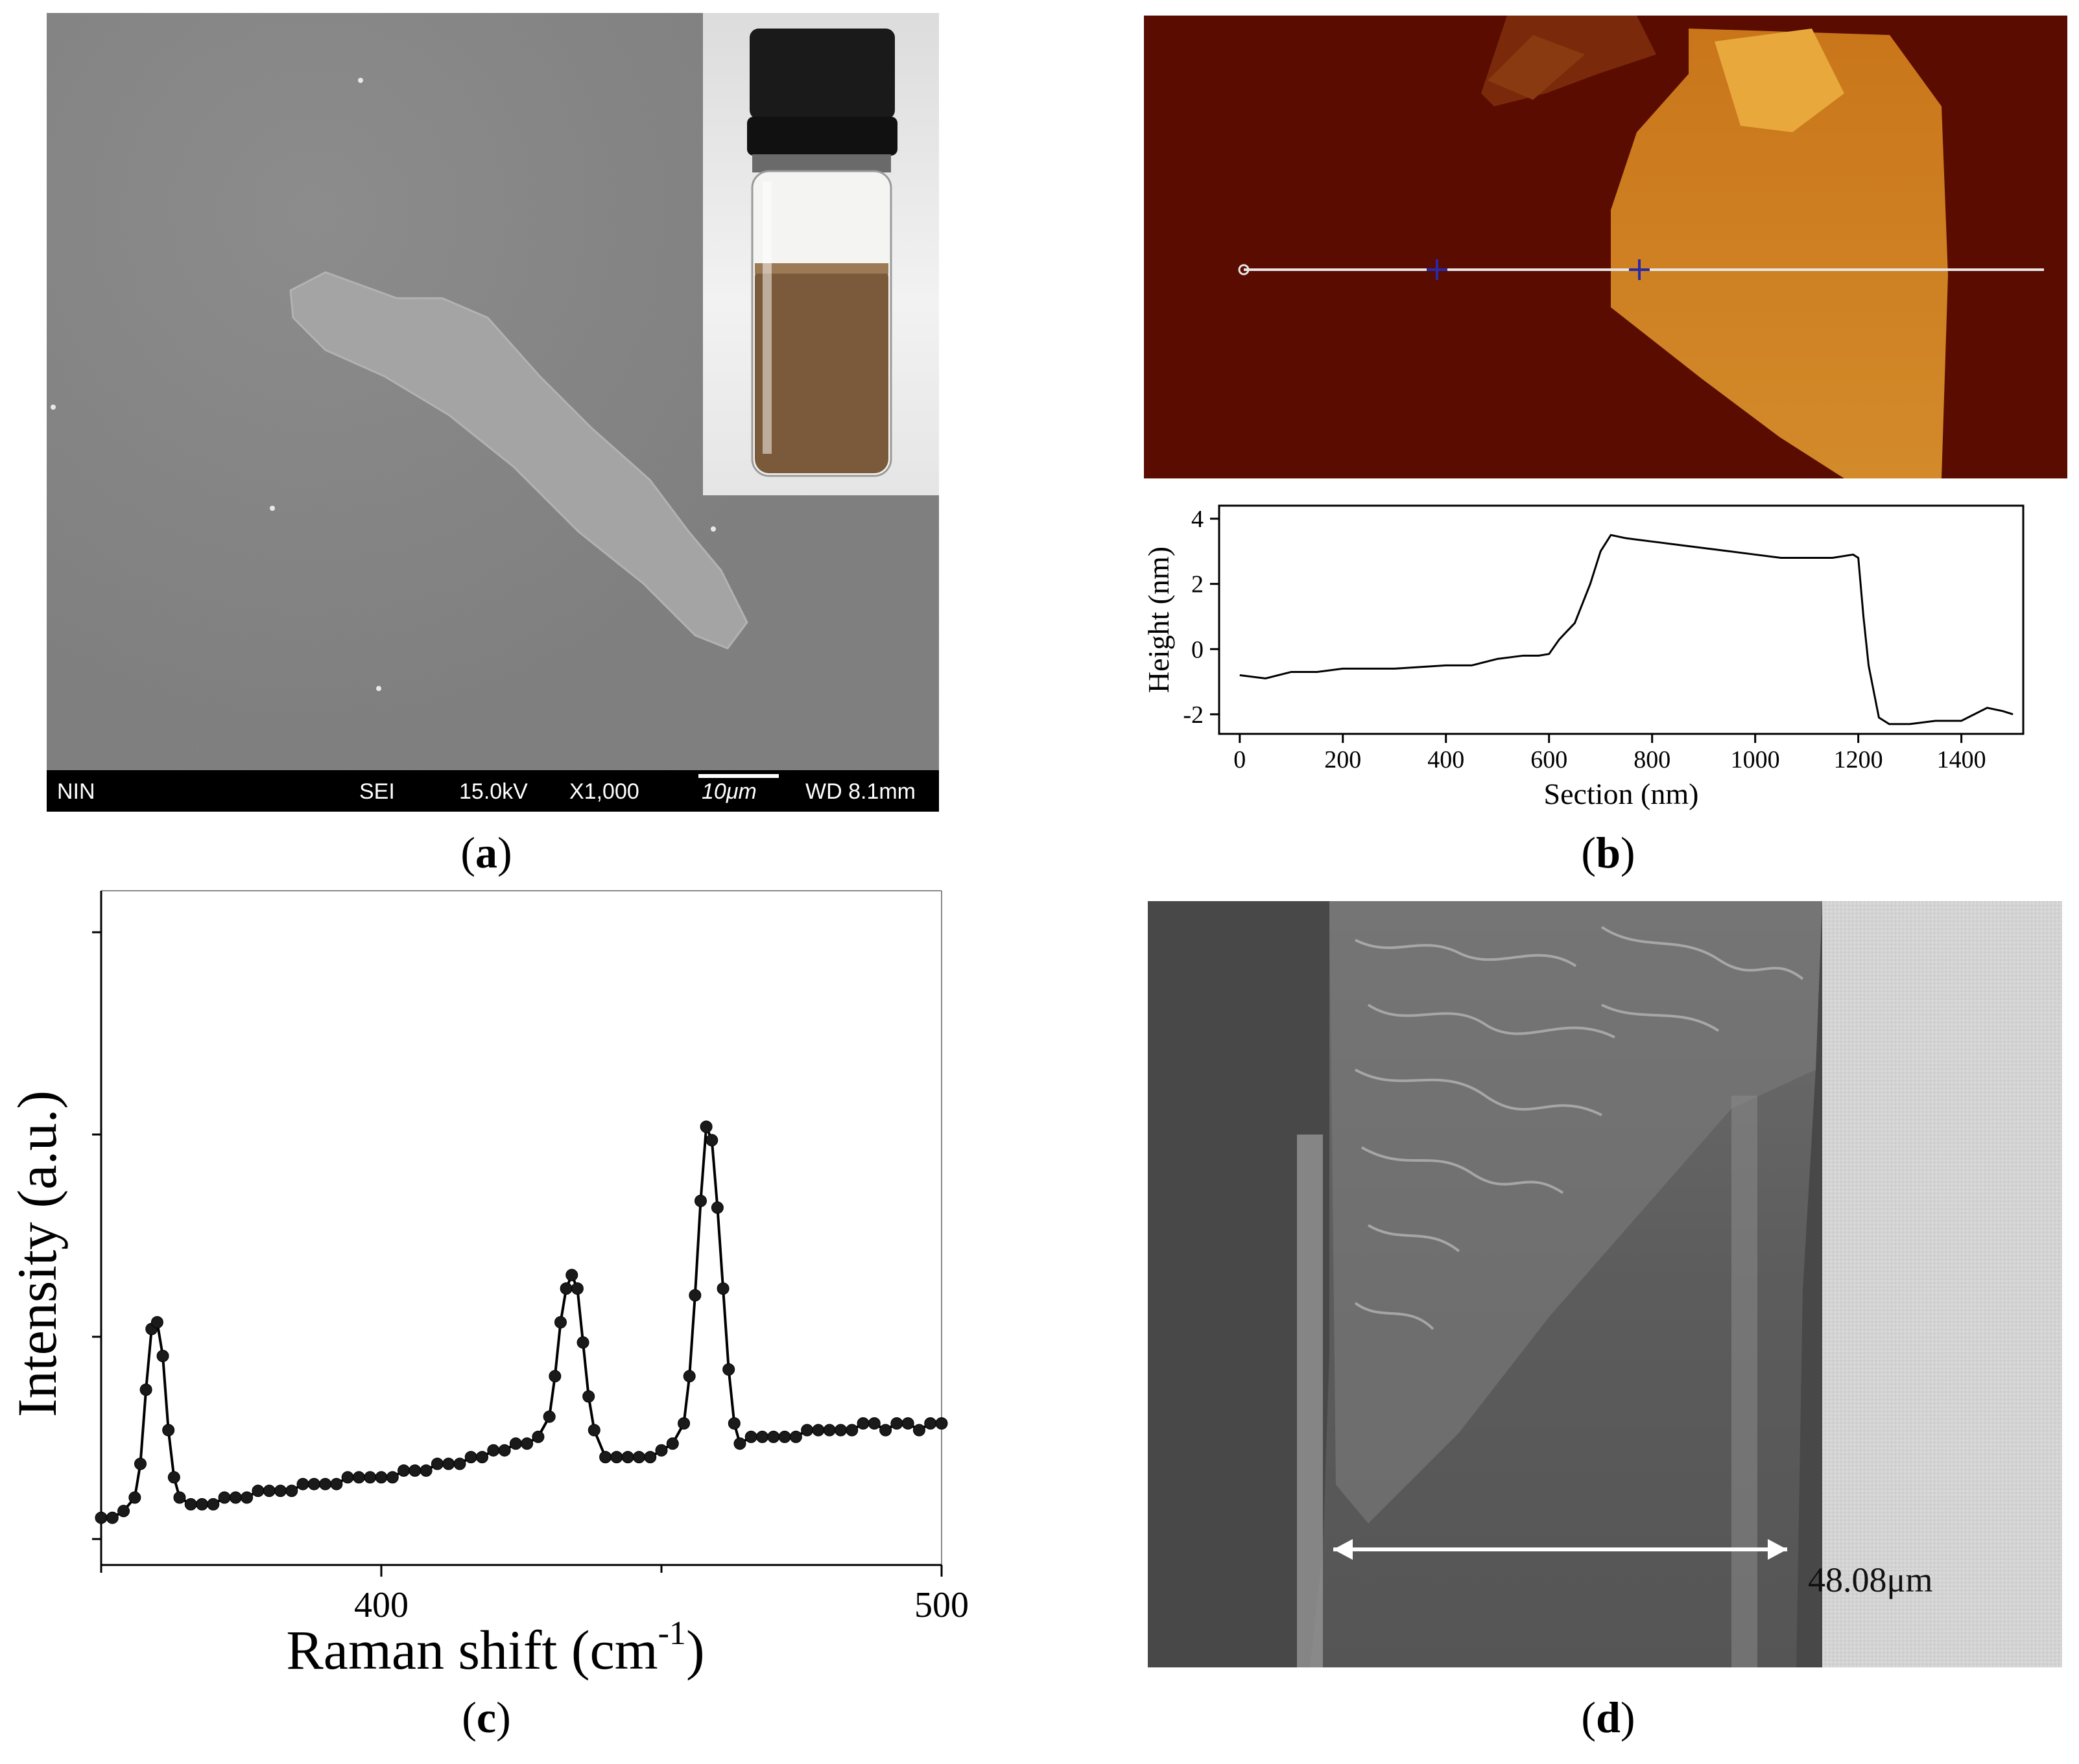  What do you see at coordinates (1627, 630) in the screenshot?
I see `height-profile-line` at bounding box center [1627, 630].